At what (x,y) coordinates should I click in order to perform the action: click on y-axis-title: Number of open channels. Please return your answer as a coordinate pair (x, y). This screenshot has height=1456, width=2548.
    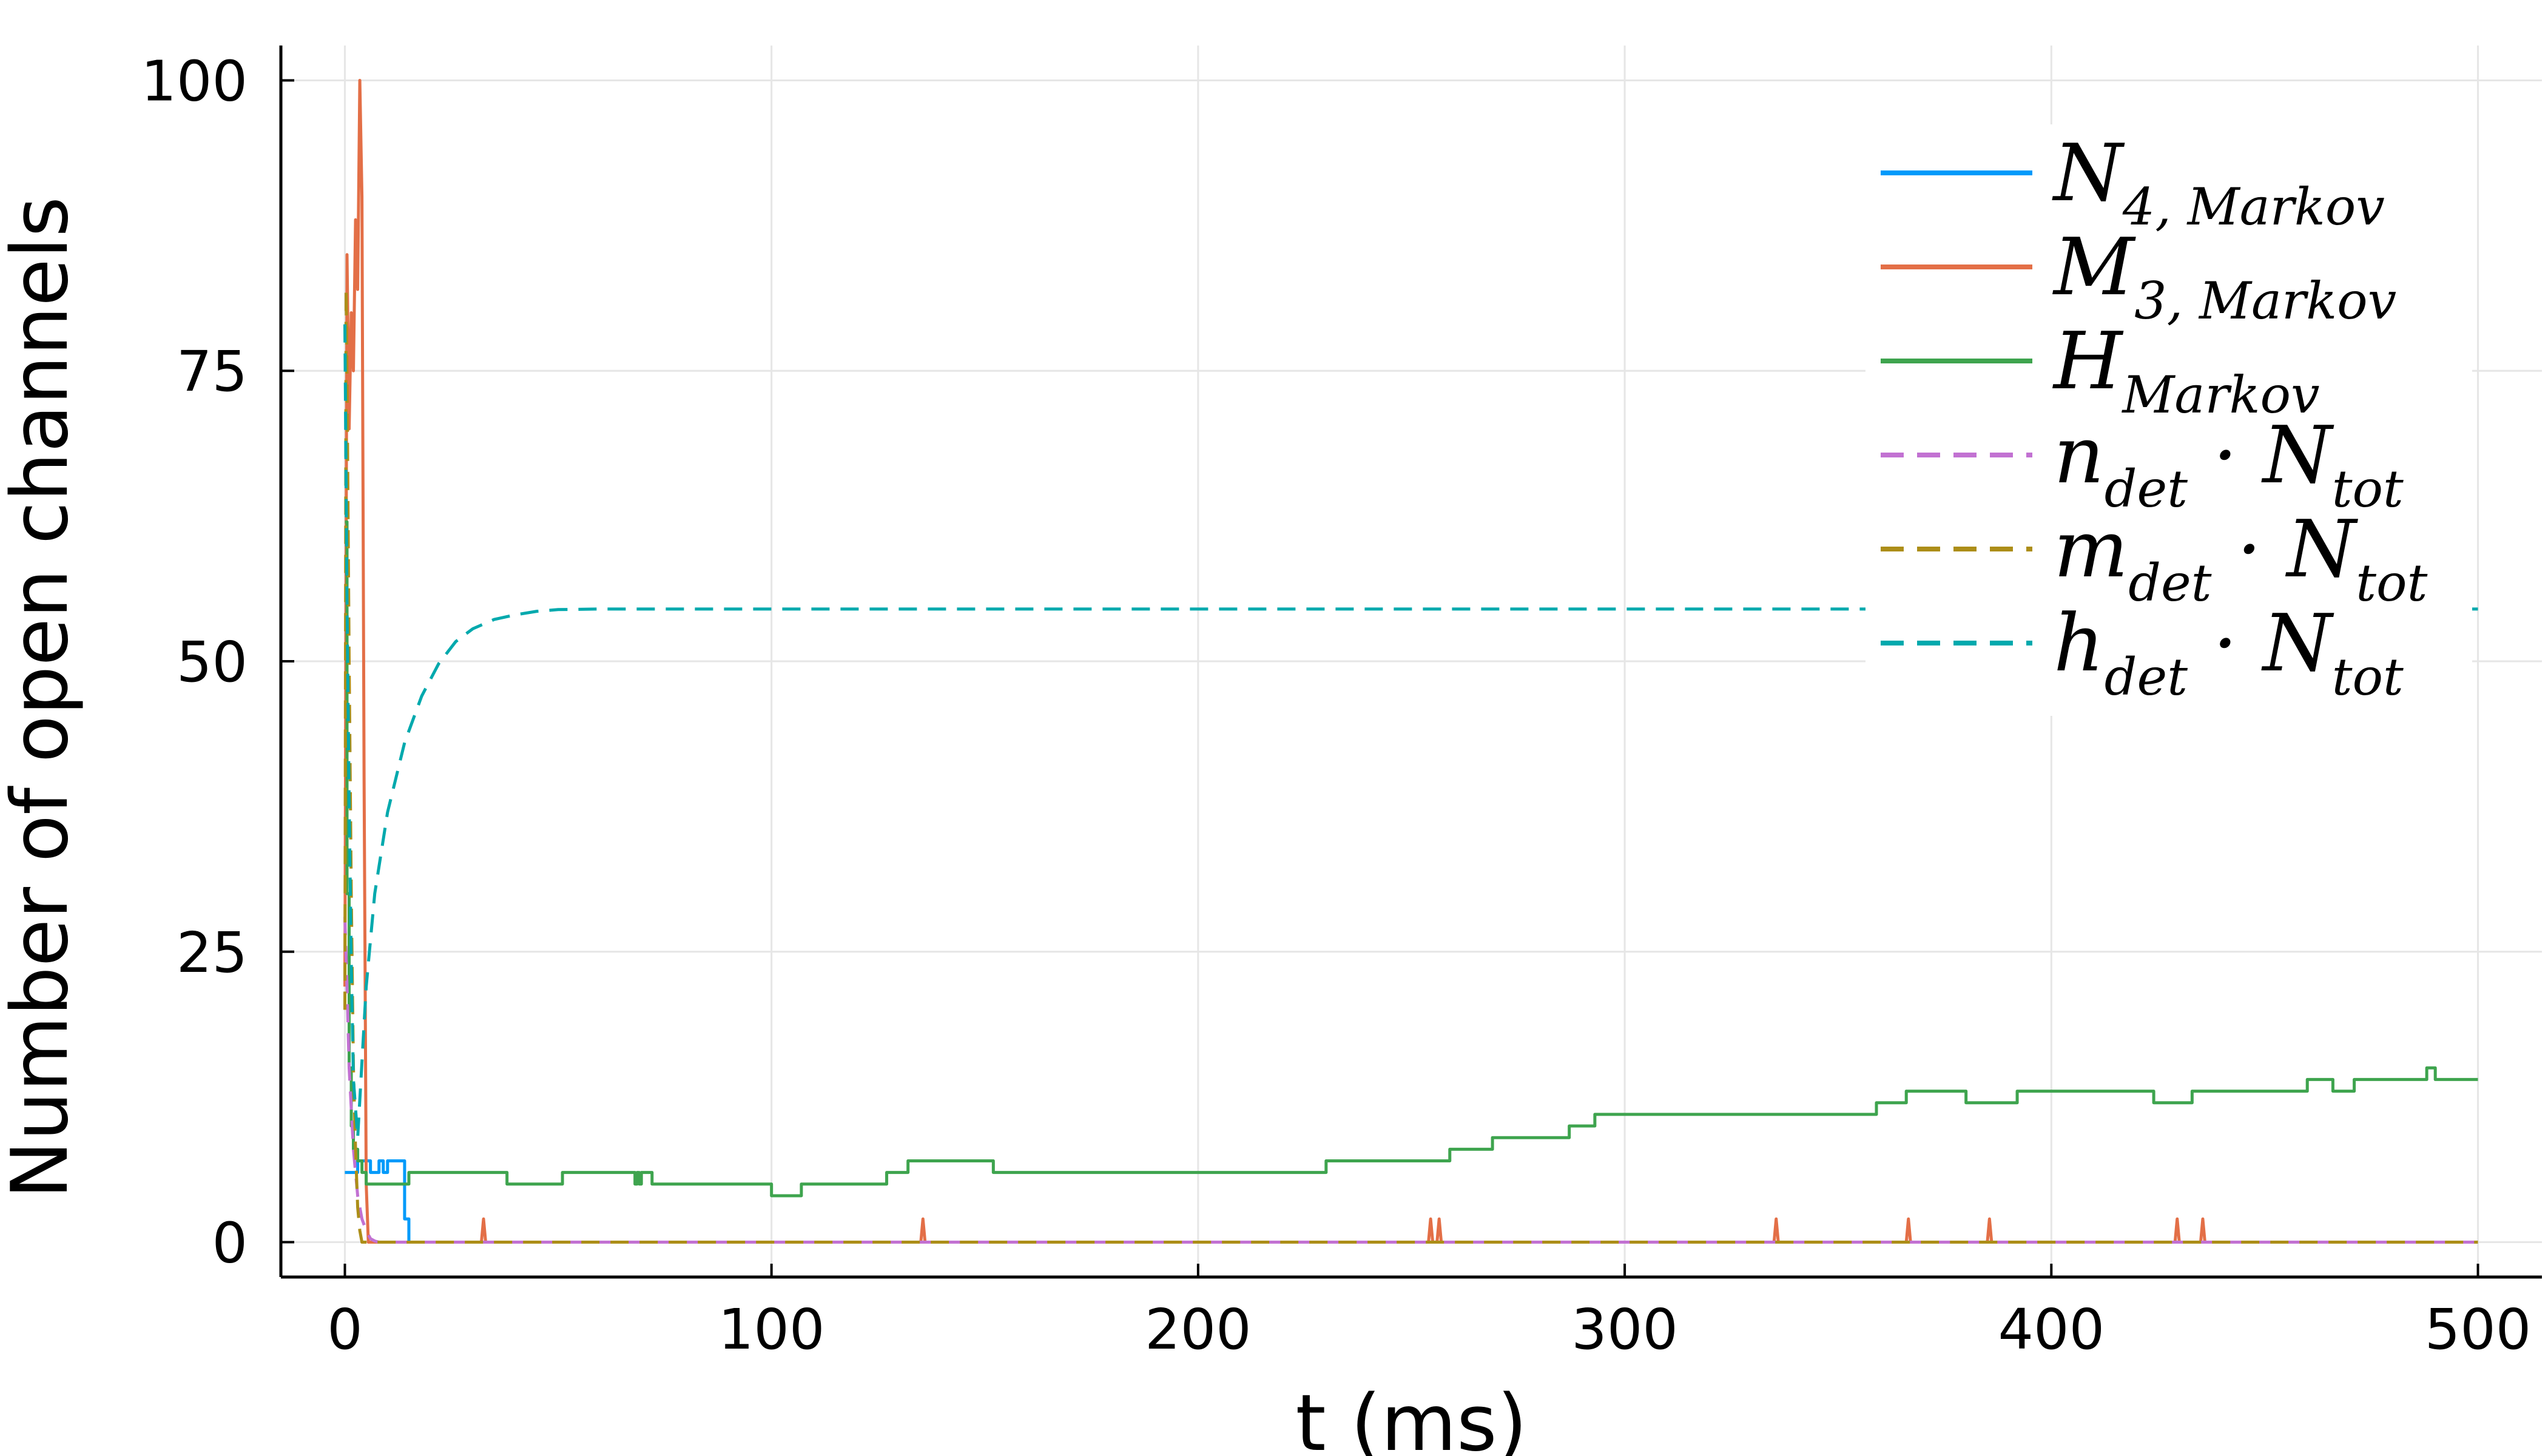
    Looking at the image, I should click on (43, 698).